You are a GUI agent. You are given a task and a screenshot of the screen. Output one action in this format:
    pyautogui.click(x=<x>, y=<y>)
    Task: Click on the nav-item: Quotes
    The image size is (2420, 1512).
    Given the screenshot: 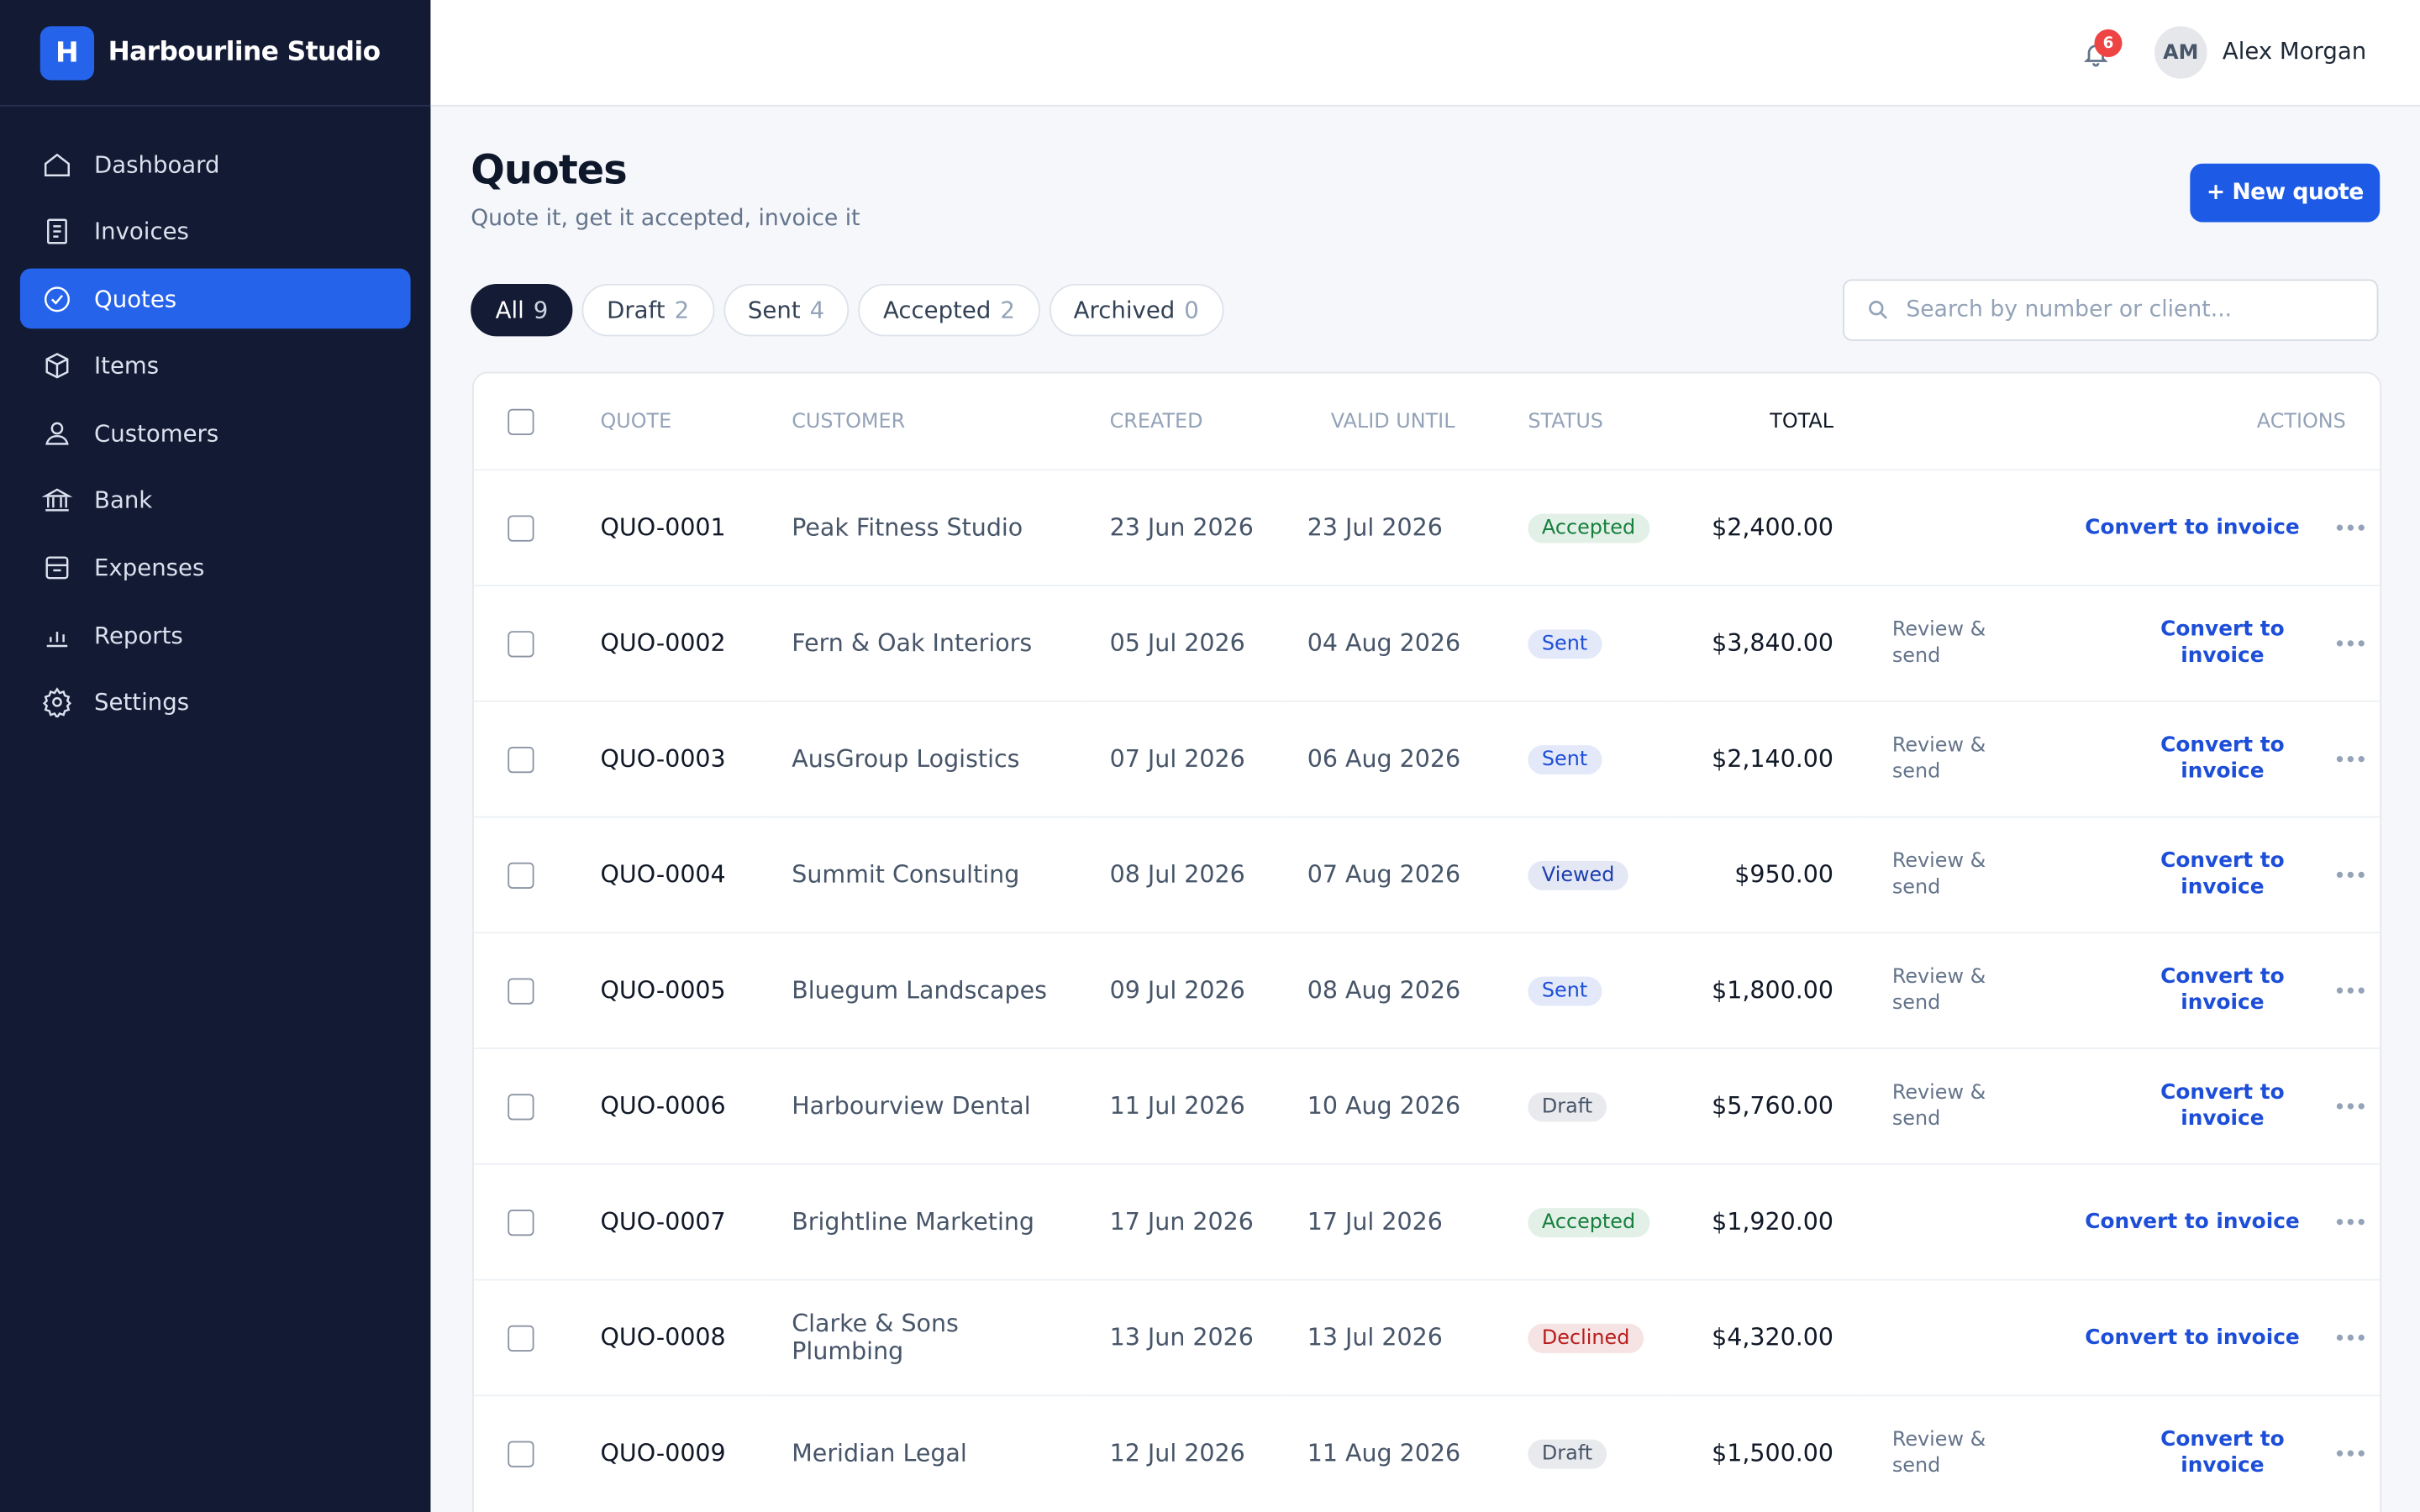 What is the action you would take?
    pyautogui.click(x=215, y=298)
    